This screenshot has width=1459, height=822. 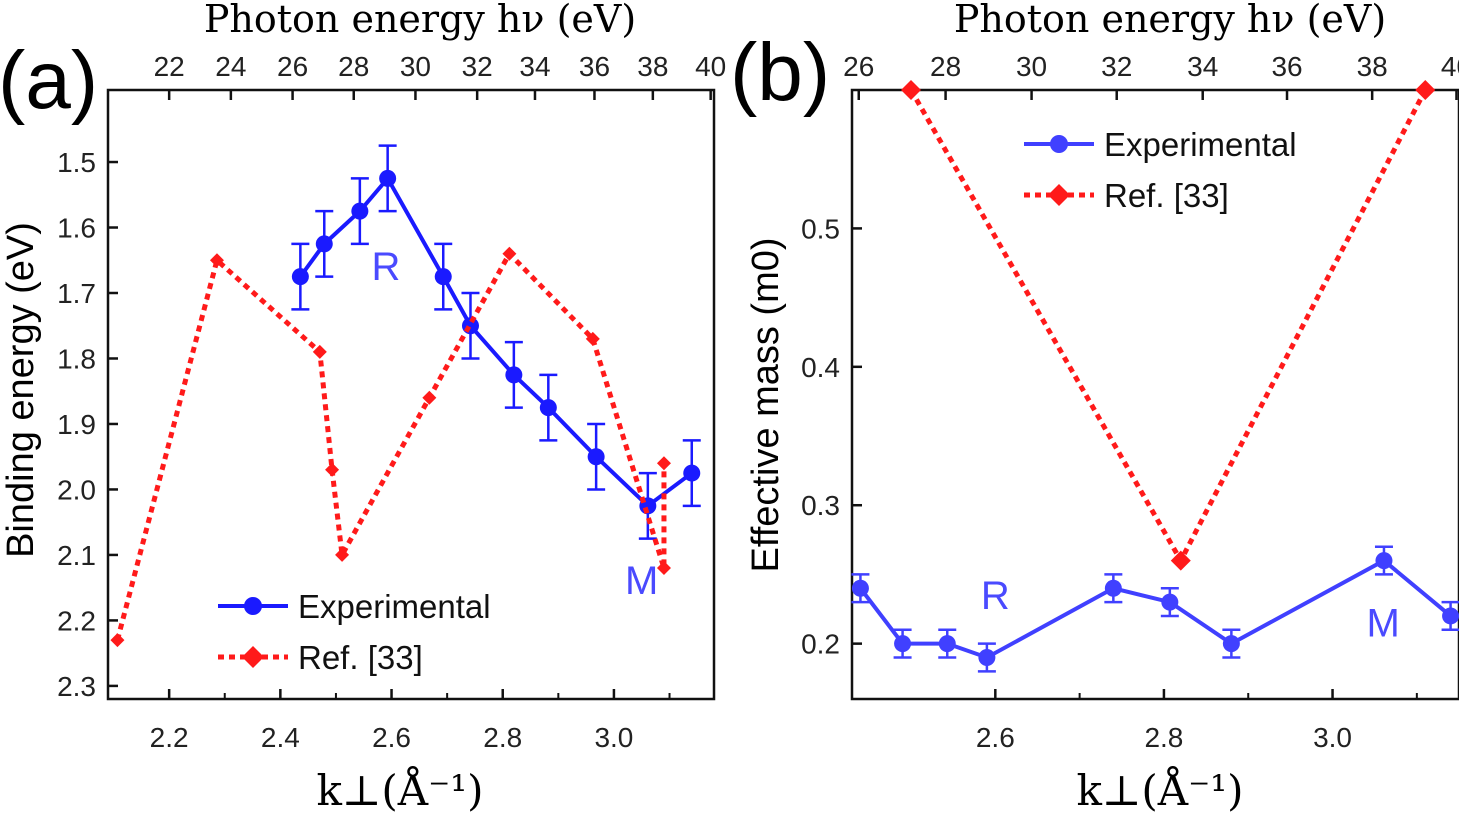 What do you see at coordinates (766, 404) in the screenshot?
I see `panel-b-y-axis-title: Effective mass (m0)` at bounding box center [766, 404].